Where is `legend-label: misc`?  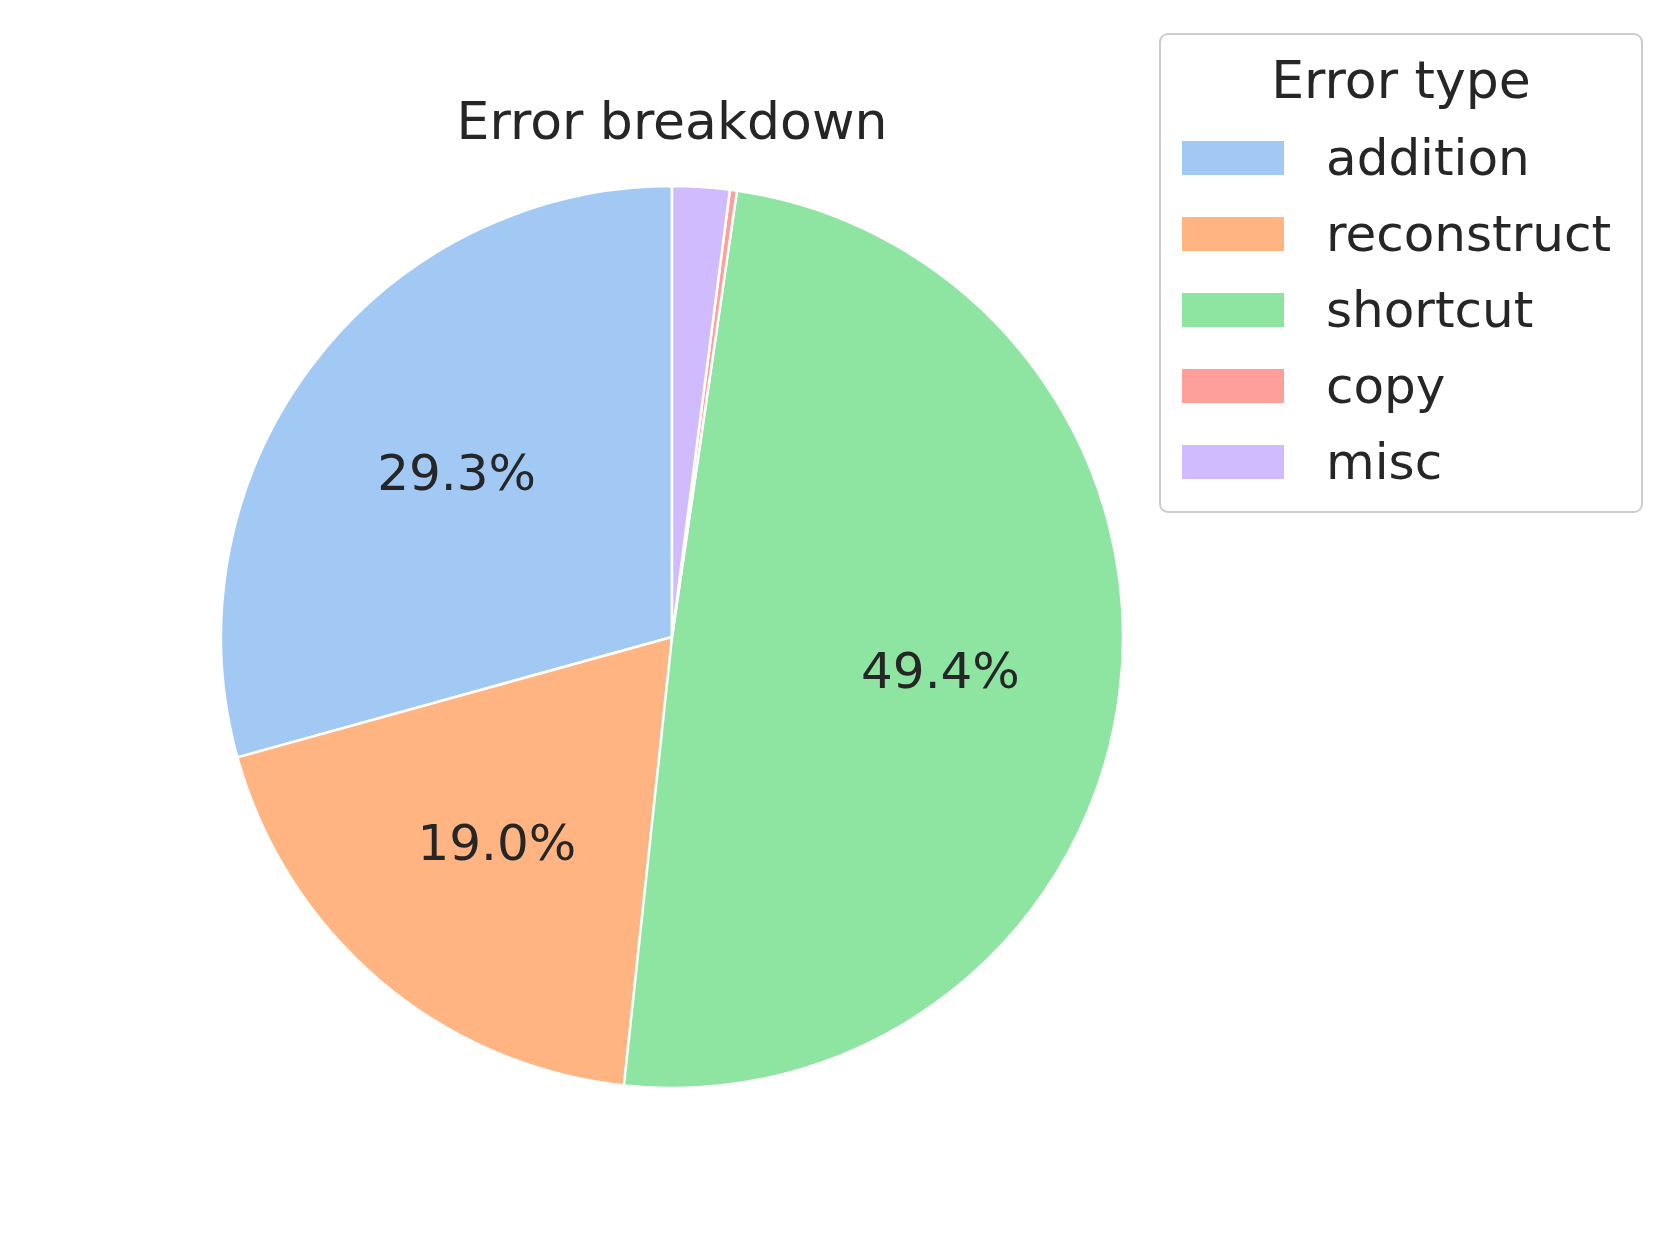 legend-label: misc is located at coordinates (1384, 462).